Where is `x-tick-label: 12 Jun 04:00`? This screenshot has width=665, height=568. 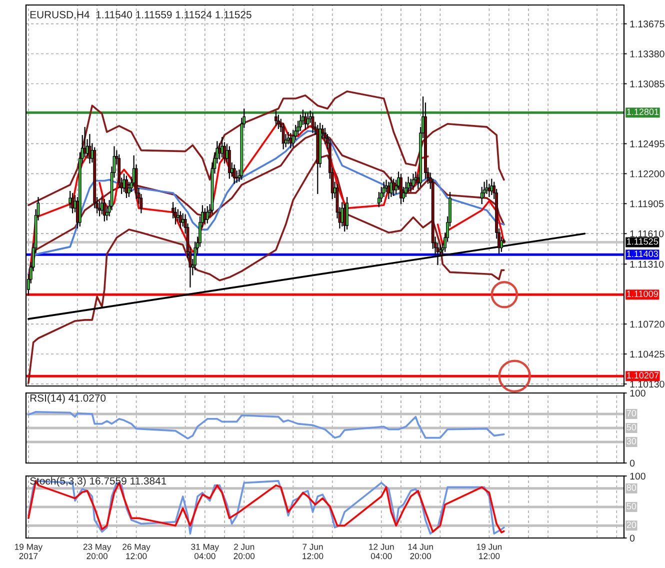 x-tick-label: 12 Jun 04:00 is located at coordinates (381, 552).